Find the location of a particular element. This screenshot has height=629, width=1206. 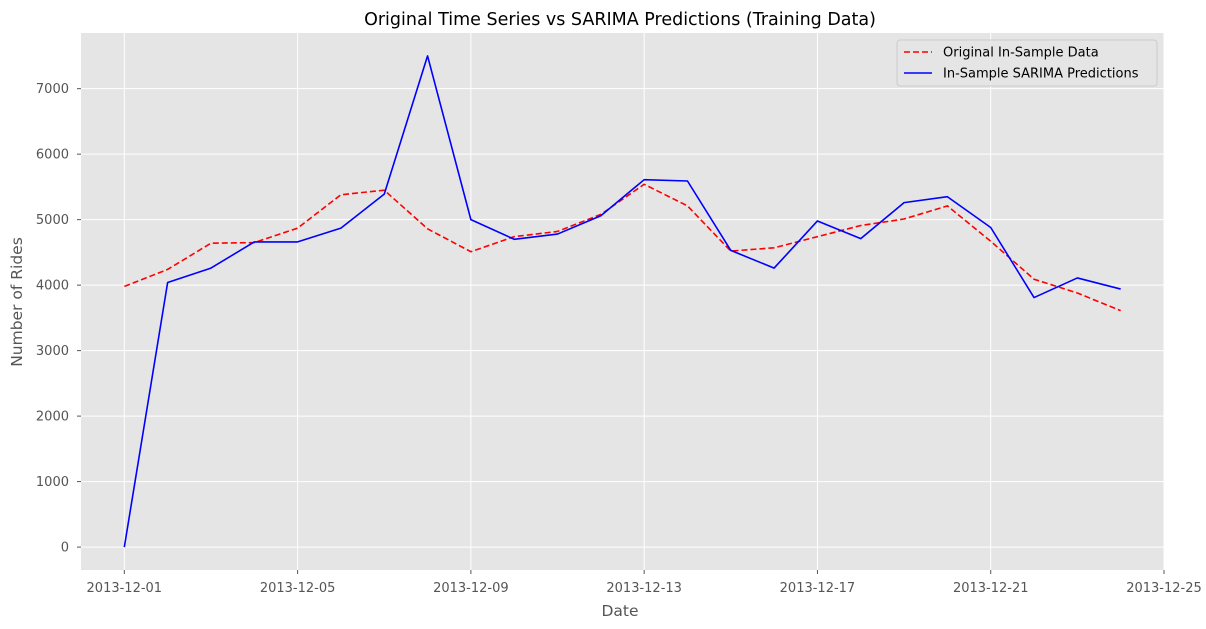

y-axis-label: Number of Rides is located at coordinates (17, 302).